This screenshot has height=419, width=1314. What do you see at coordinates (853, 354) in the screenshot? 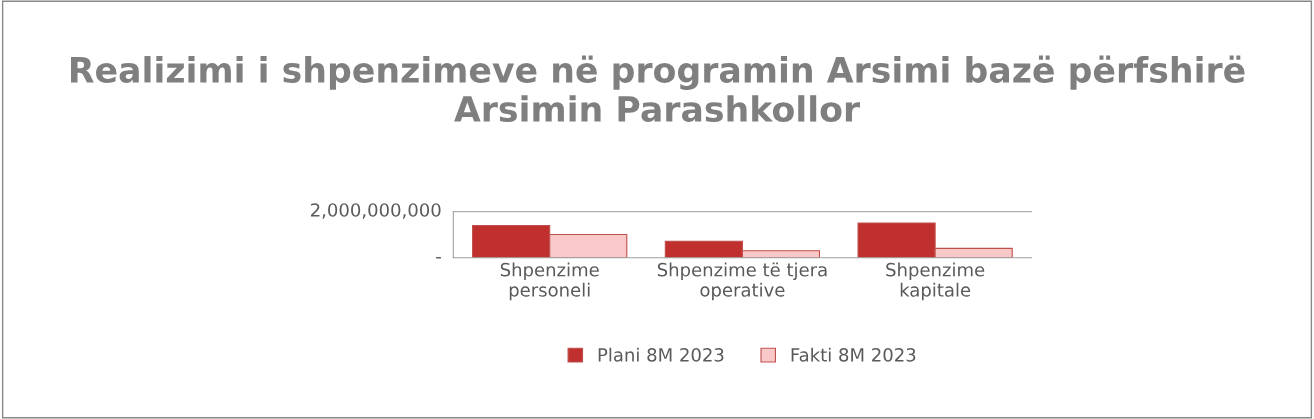
I see `legend-label: Fakti 8M 2023` at bounding box center [853, 354].